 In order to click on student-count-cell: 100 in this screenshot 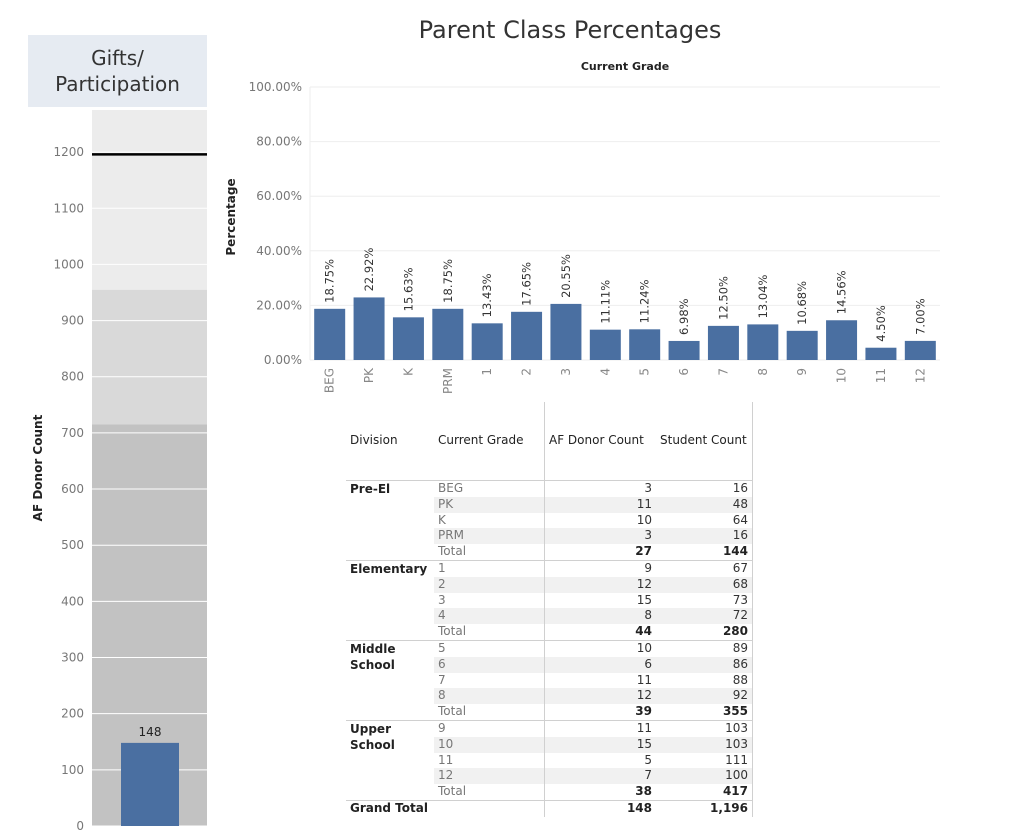, I will do `click(704, 776)`.